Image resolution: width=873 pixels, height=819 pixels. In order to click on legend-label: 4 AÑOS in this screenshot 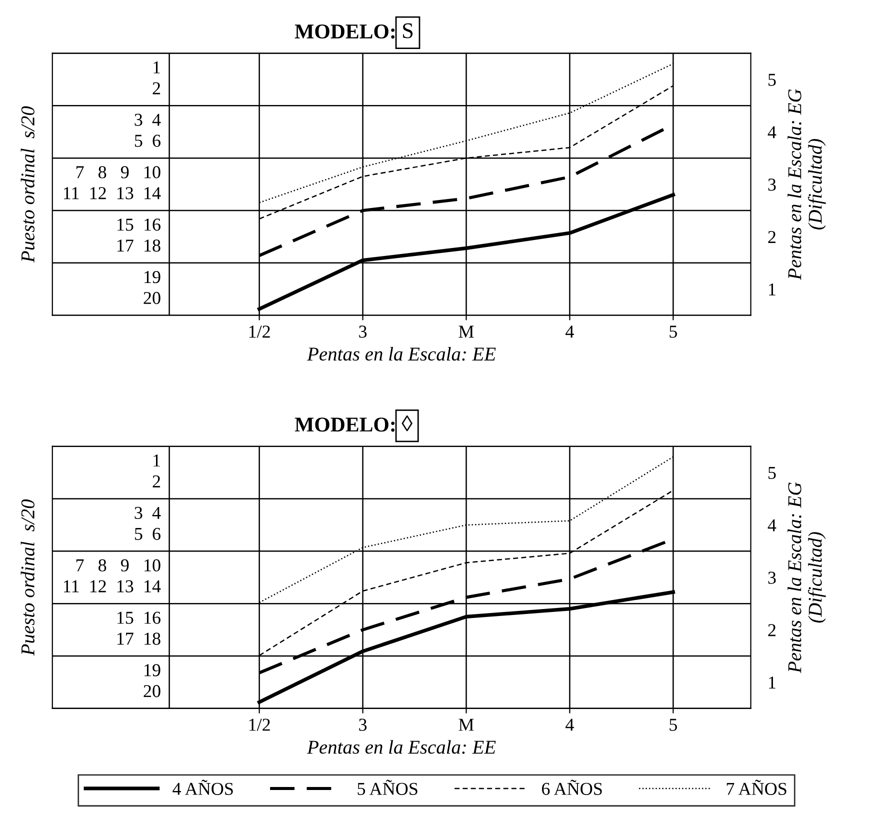, I will do `click(202, 787)`.